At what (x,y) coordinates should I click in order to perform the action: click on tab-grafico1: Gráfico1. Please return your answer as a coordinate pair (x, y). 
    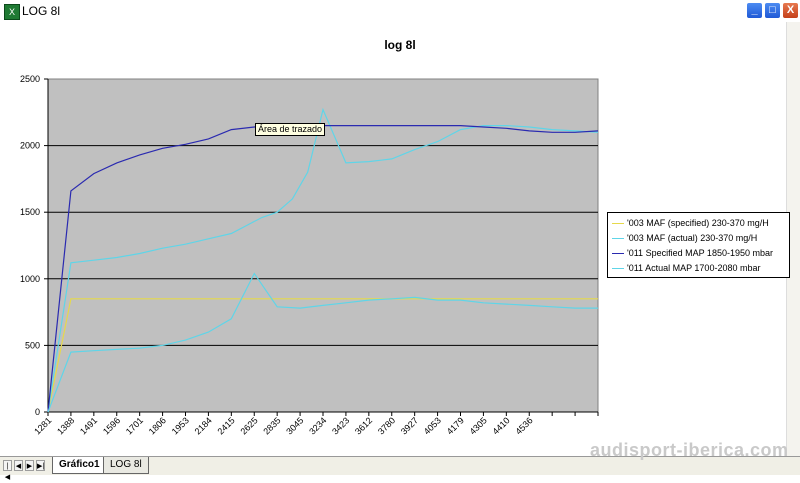
    Looking at the image, I should click on (79, 465).